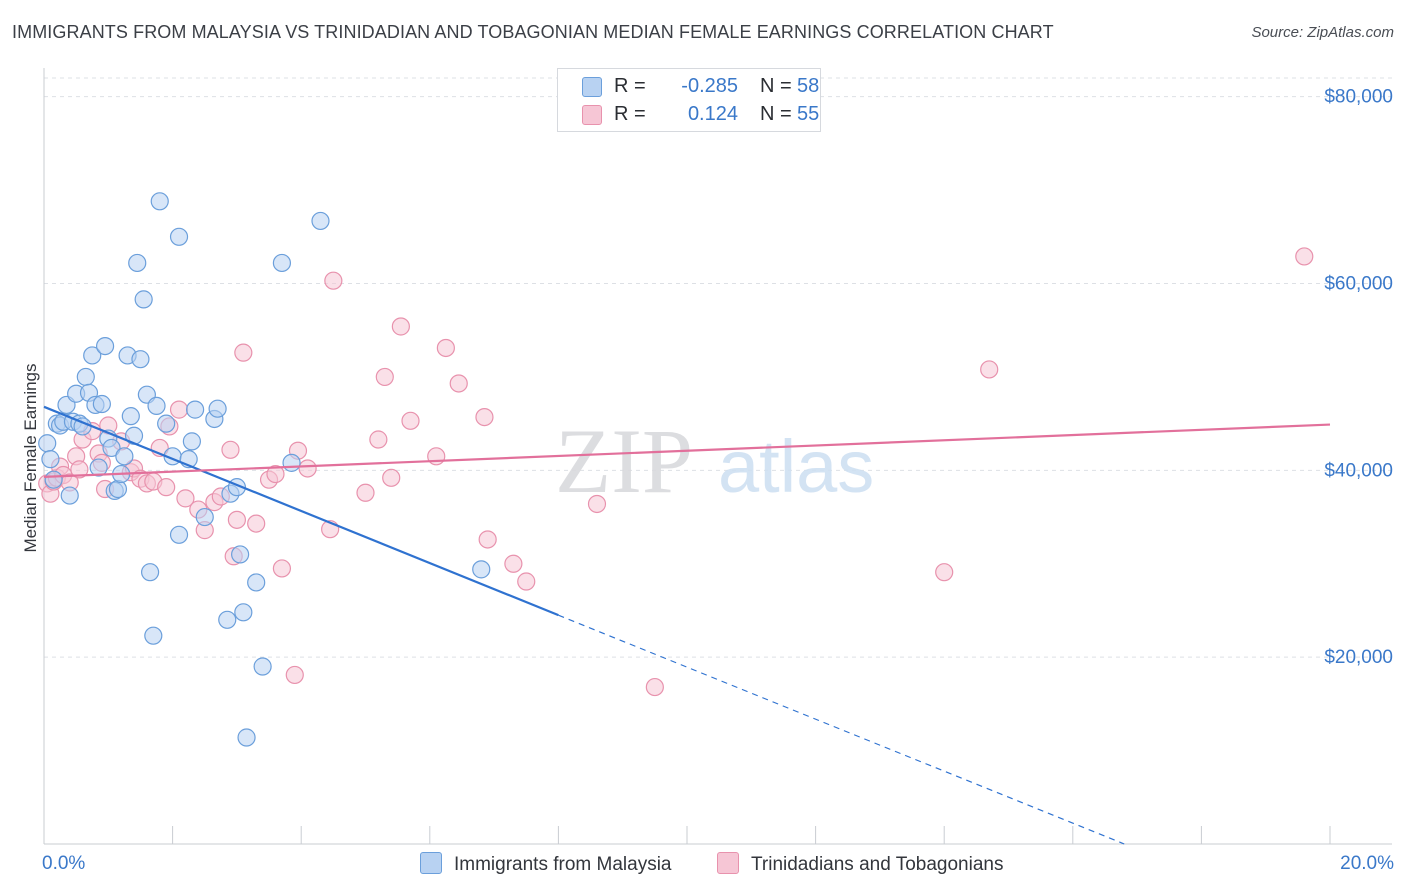  What do you see at coordinates (728, 863) in the screenshot?
I see `bottom-legend-swatch-trinidadians` at bounding box center [728, 863].